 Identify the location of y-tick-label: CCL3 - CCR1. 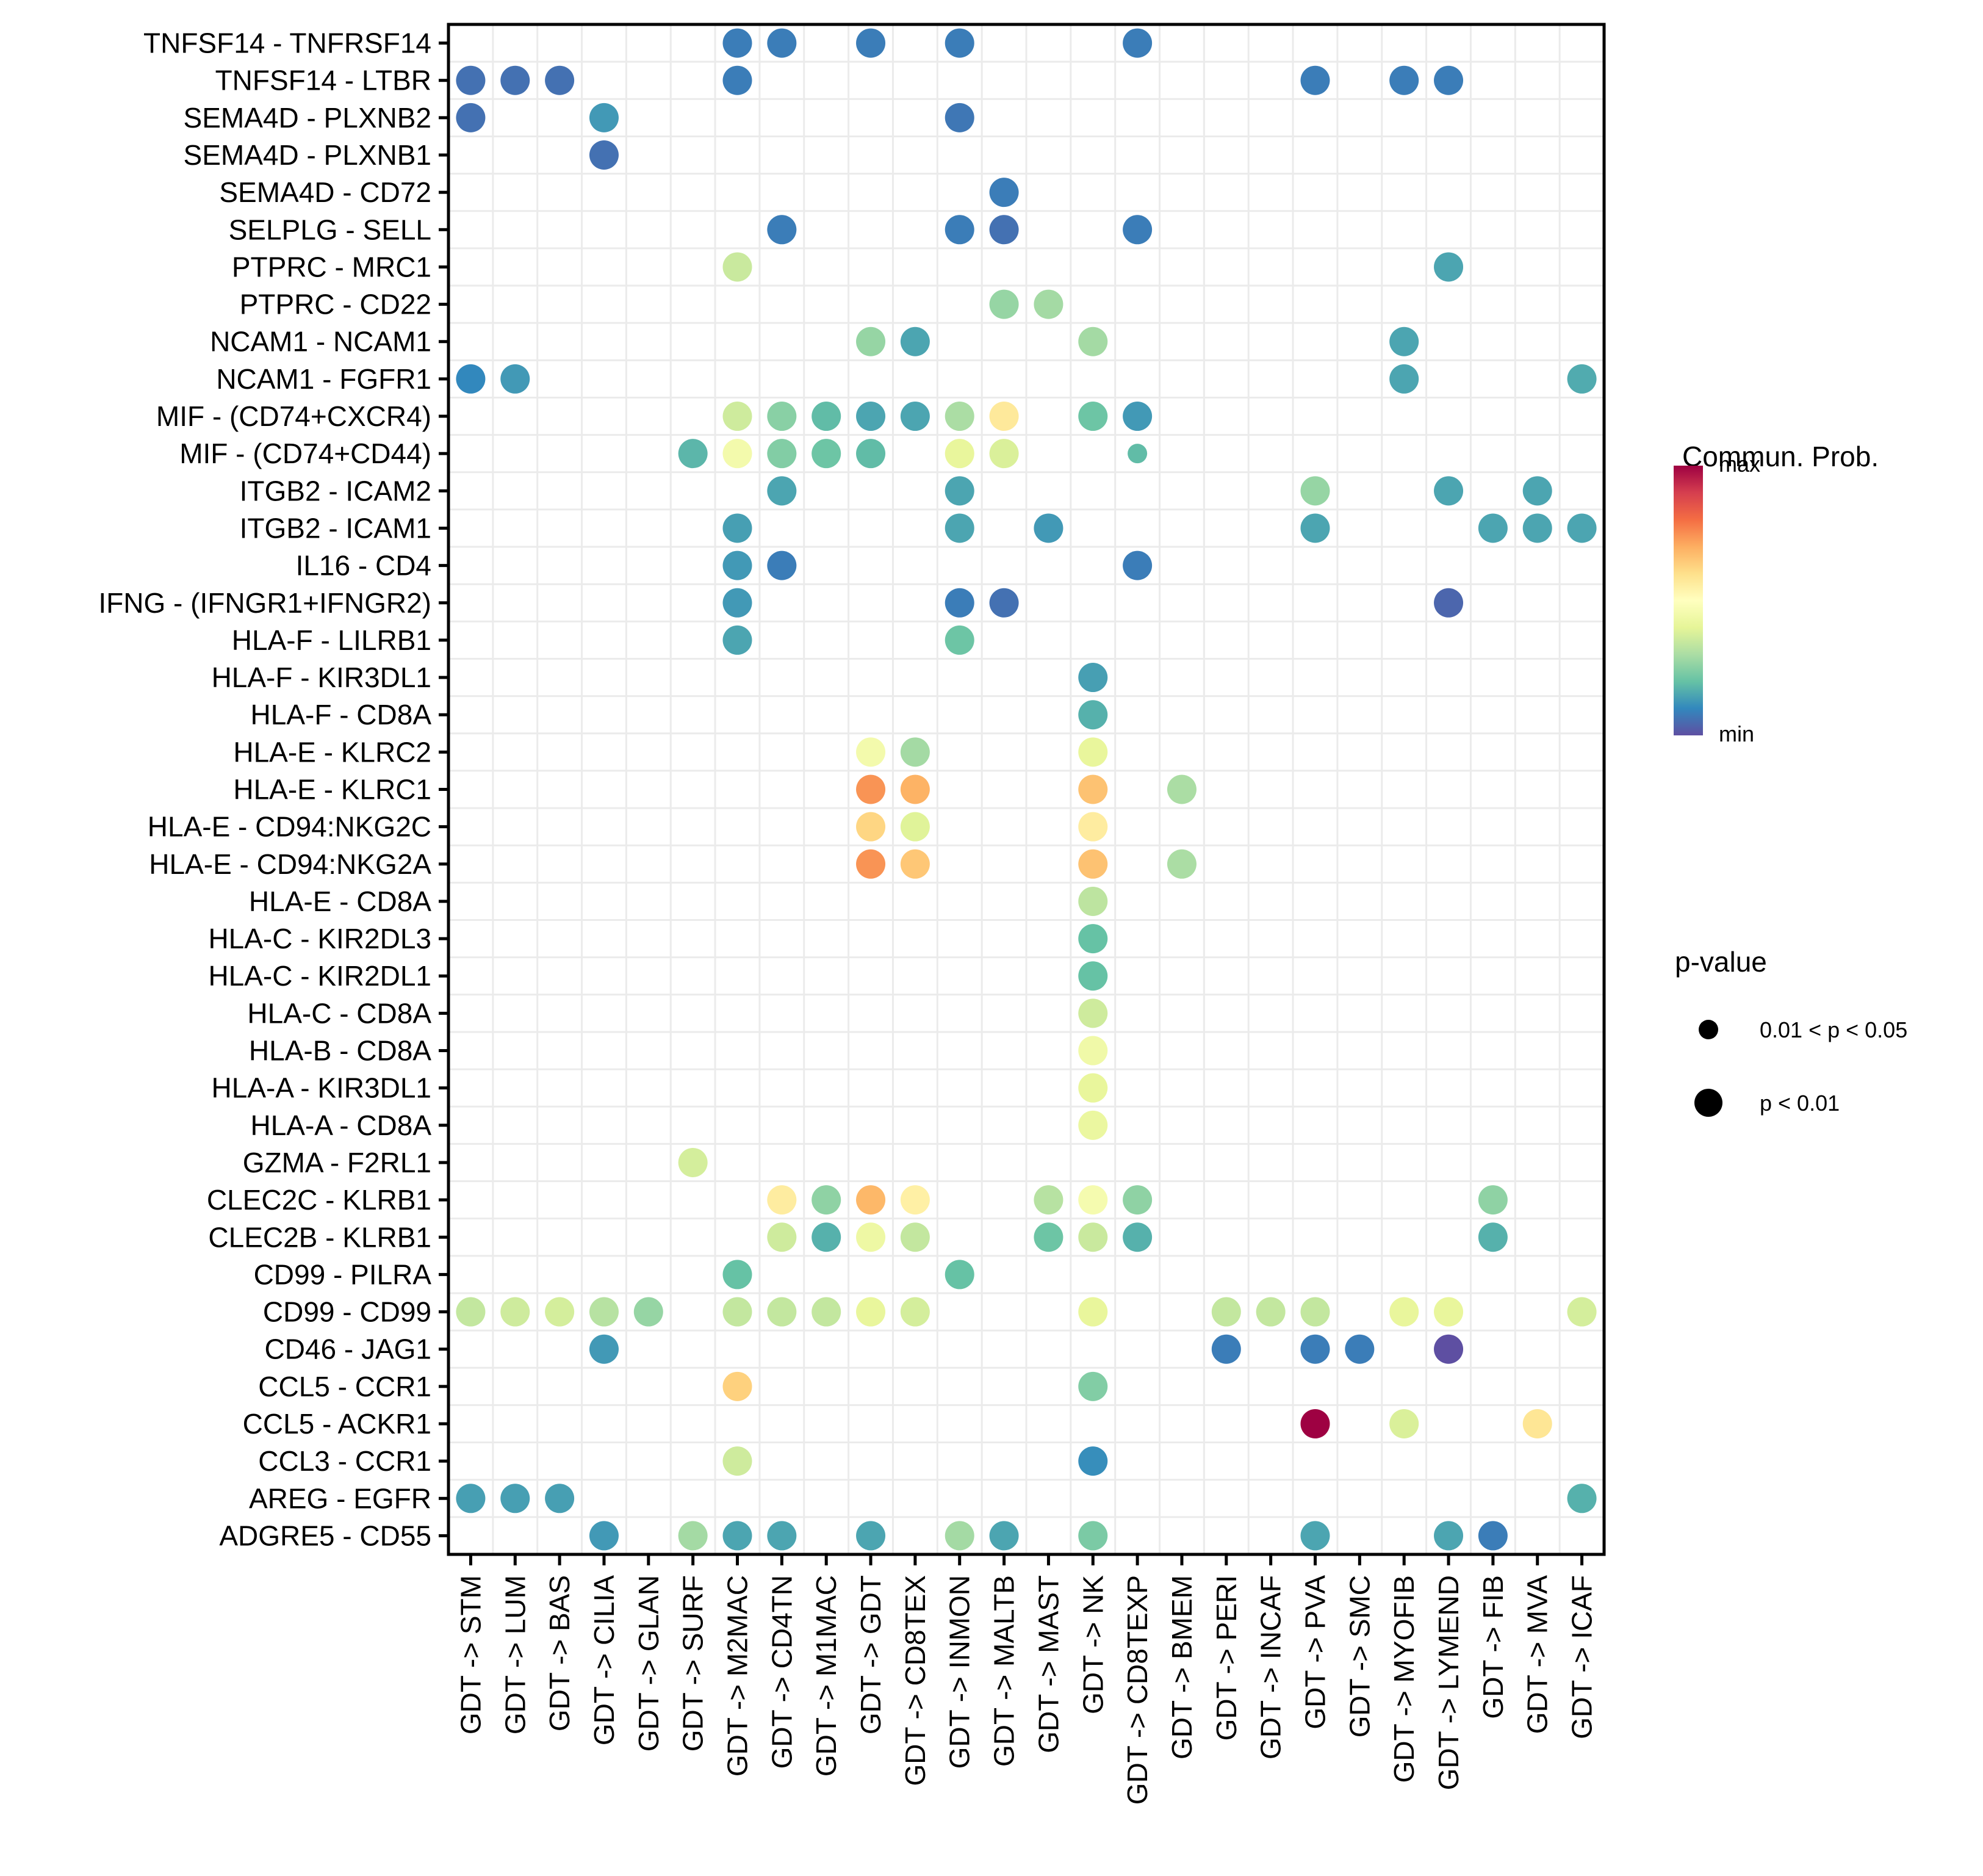
(344, 1461).